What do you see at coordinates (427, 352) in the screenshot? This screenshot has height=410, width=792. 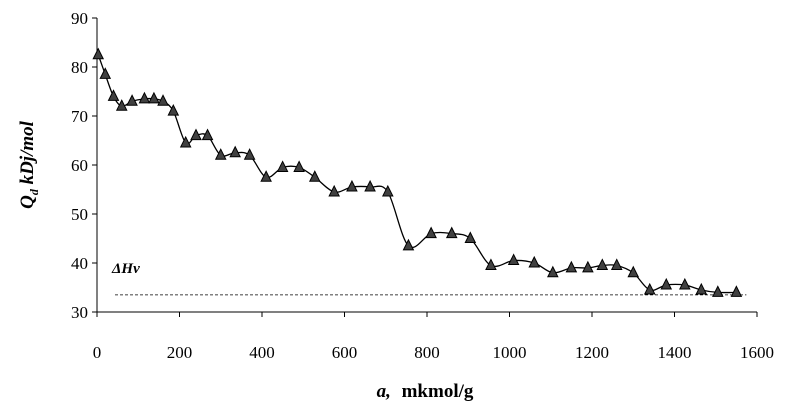 I see `x-tick-label: 800` at bounding box center [427, 352].